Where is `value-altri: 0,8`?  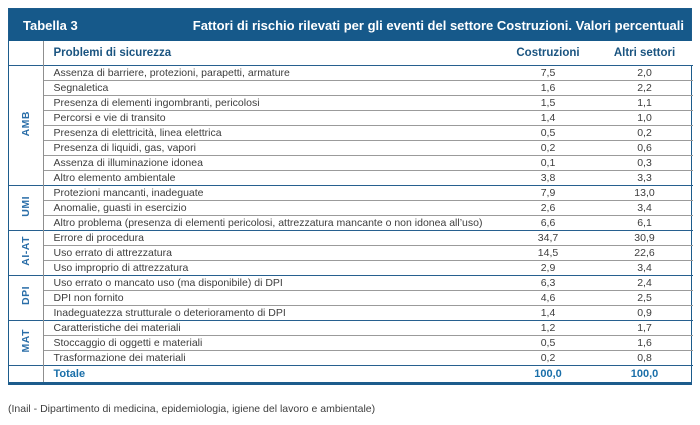
value-altri: 0,8 is located at coordinates (644, 357).